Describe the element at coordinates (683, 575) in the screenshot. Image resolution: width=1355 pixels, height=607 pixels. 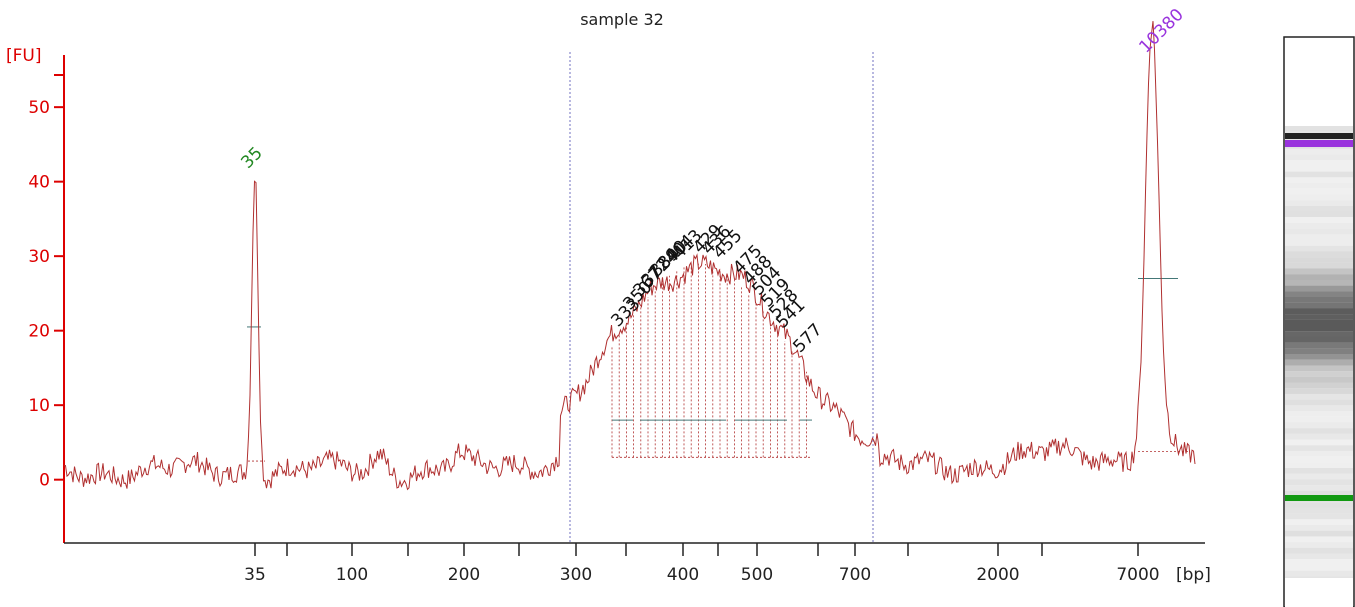
I see `x-tick-label: 400` at that location.